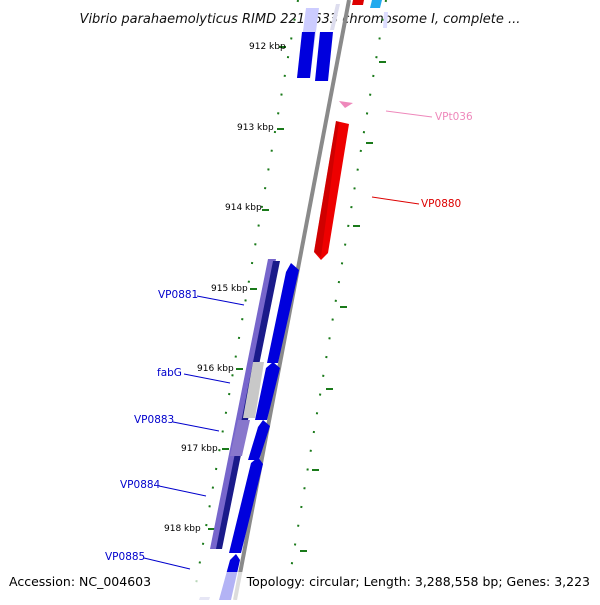 This screenshot has width=600, height=605. I want to click on gene-arrow-vp0880, so click(331, 190).